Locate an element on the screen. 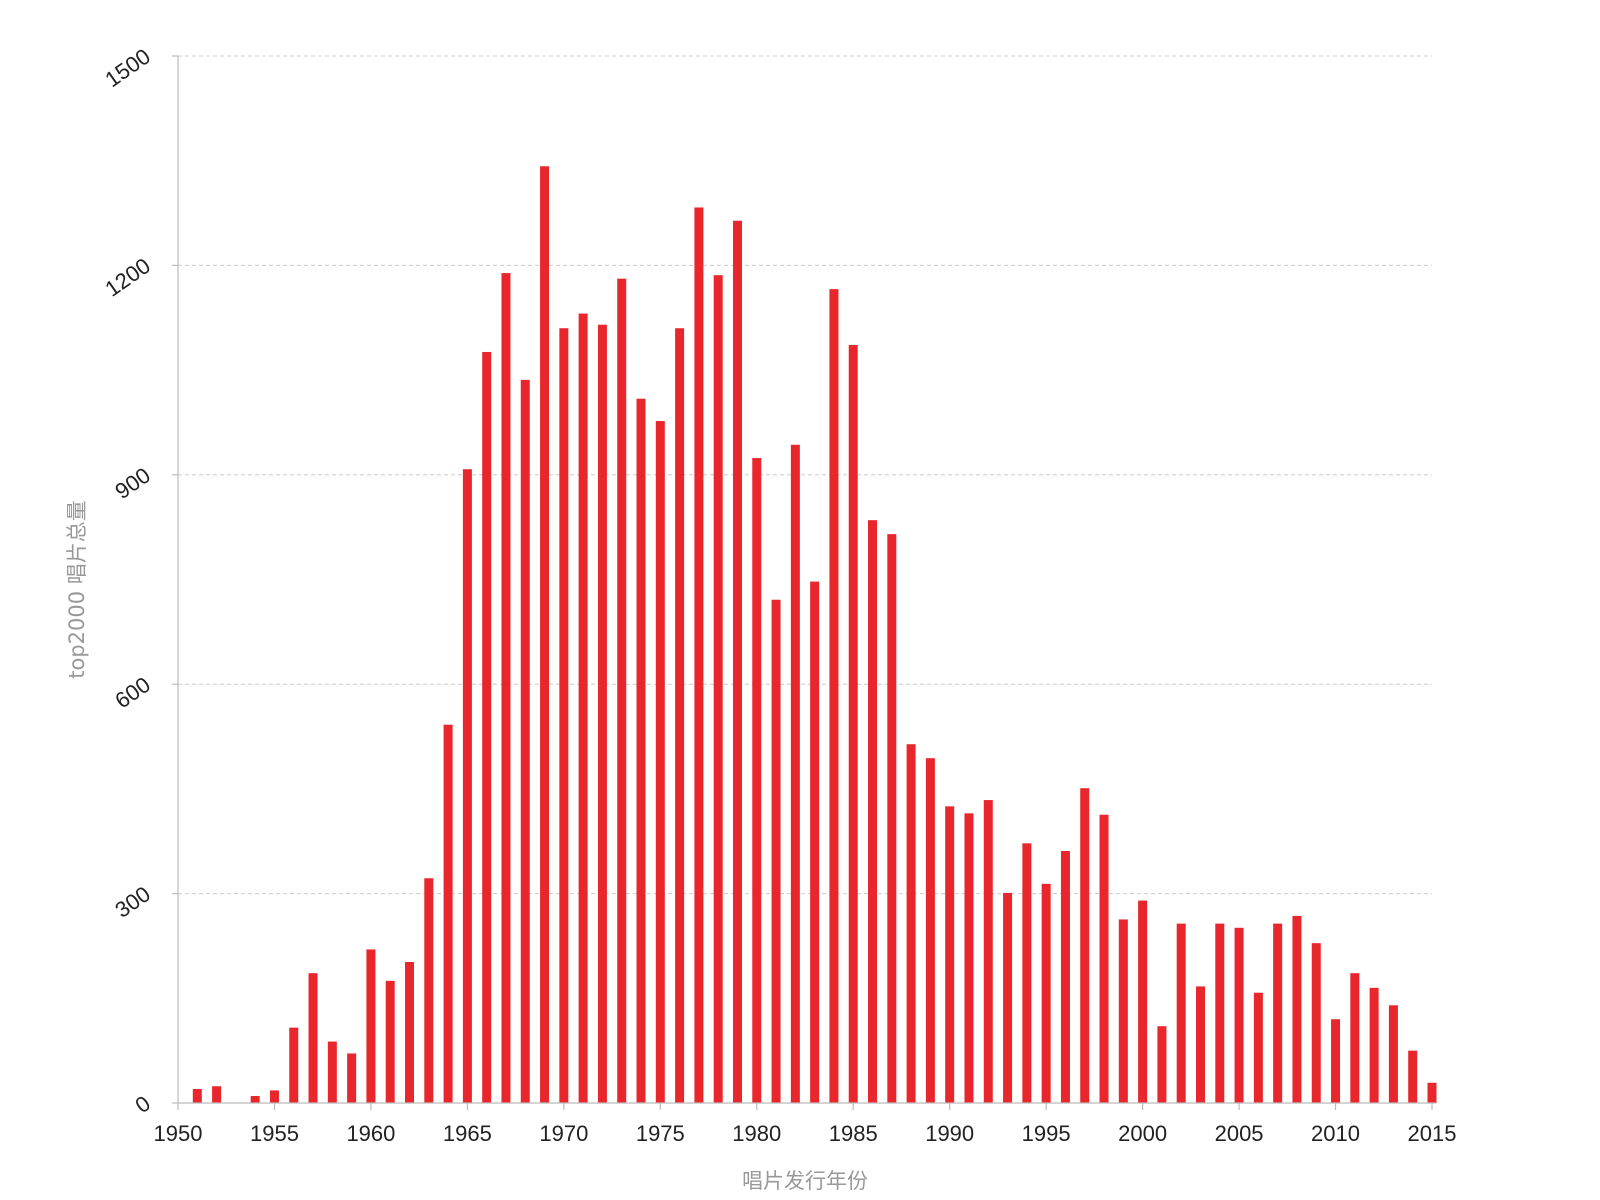 Image resolution: width=1600 pixels, height=1200 pixels. x-axis-title: 唱片发行年份 is located at coordinates (805, 1181).